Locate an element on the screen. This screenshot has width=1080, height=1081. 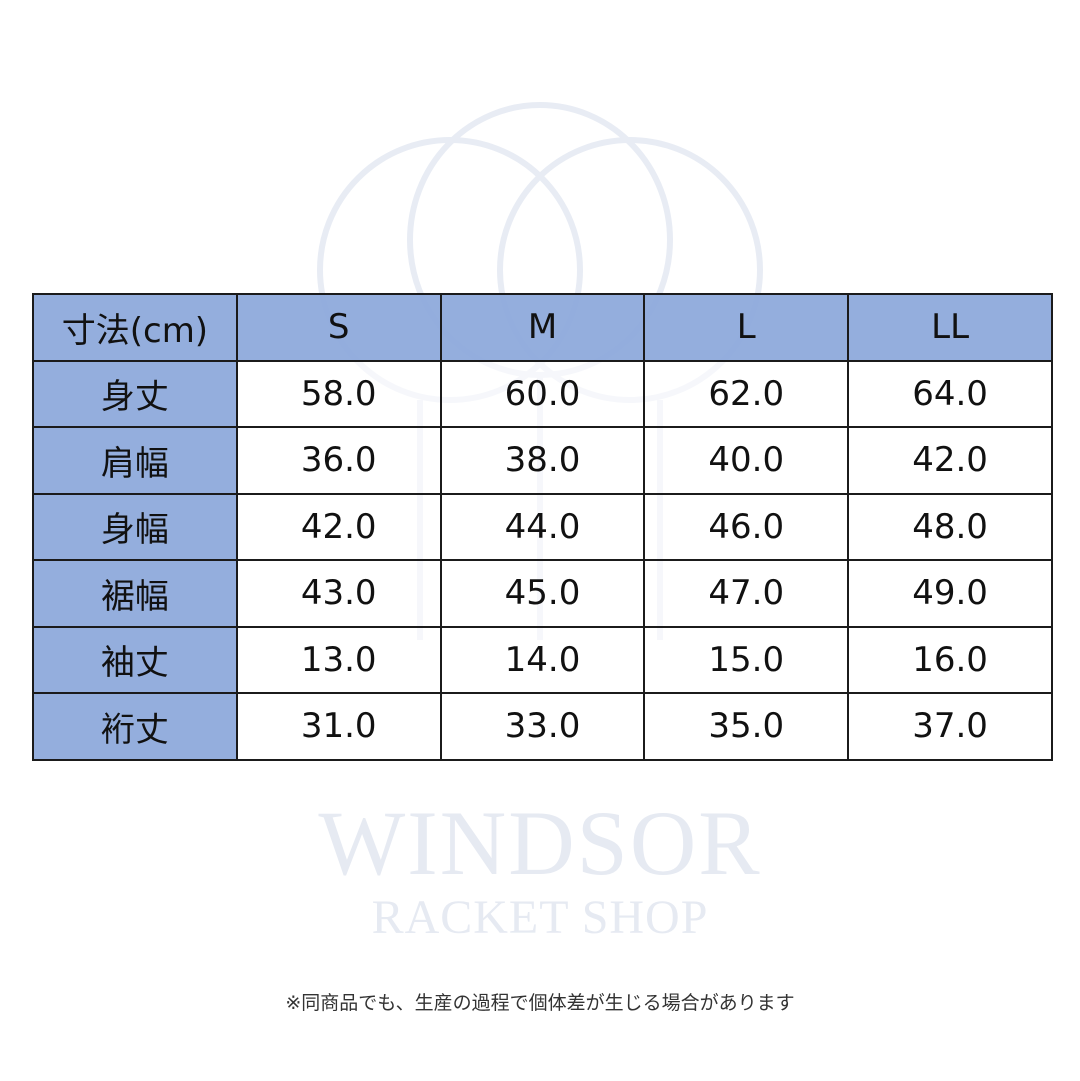
row-label: 裾幅 is located at coordinates (135, 593).